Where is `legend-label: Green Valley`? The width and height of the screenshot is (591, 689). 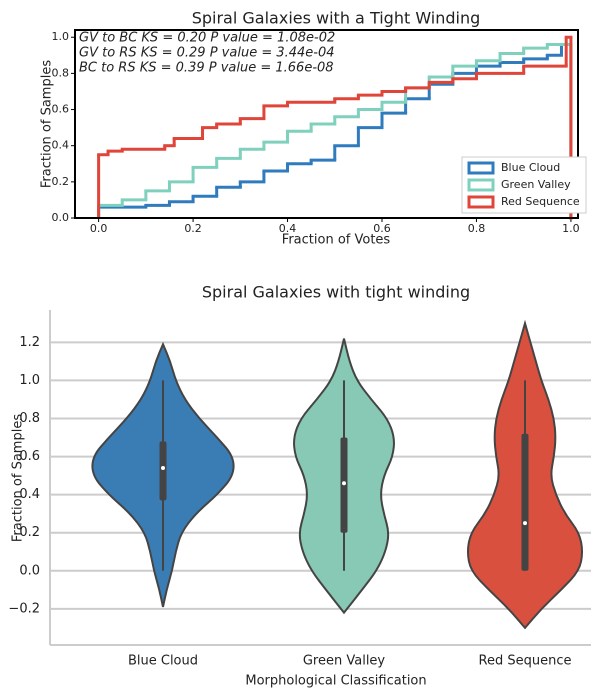
legend-label: Green Valley is located at coordinates (536, 184).